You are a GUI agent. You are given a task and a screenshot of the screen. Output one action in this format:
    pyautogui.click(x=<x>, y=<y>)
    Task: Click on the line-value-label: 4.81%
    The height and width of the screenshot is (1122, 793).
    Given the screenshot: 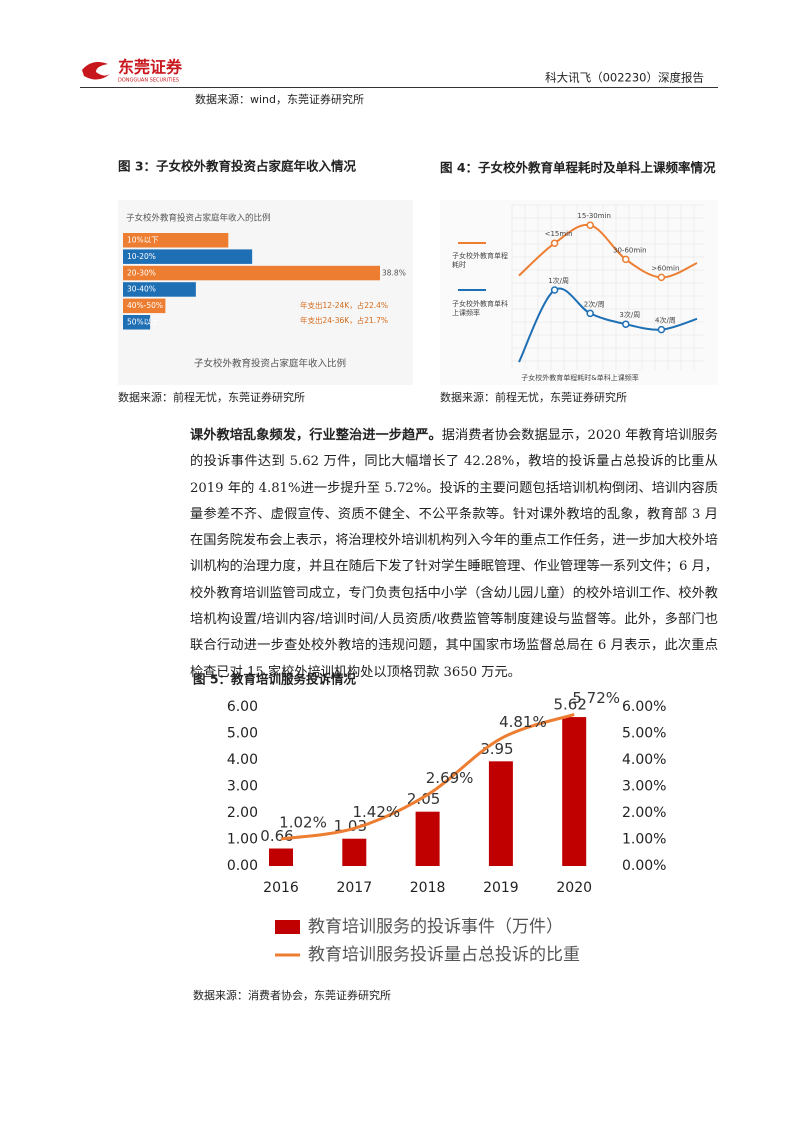 What is the action you would take?
    pyautogui.click(x=523, y=722)
    